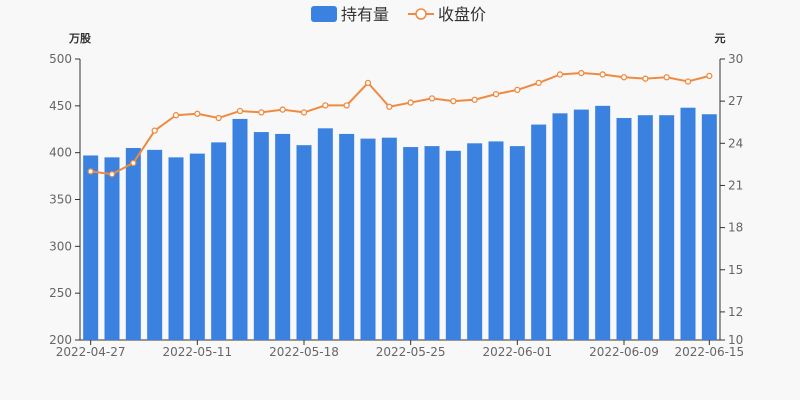  I want to click on x-tick-label: 2022-05-11, so click(197, 352).